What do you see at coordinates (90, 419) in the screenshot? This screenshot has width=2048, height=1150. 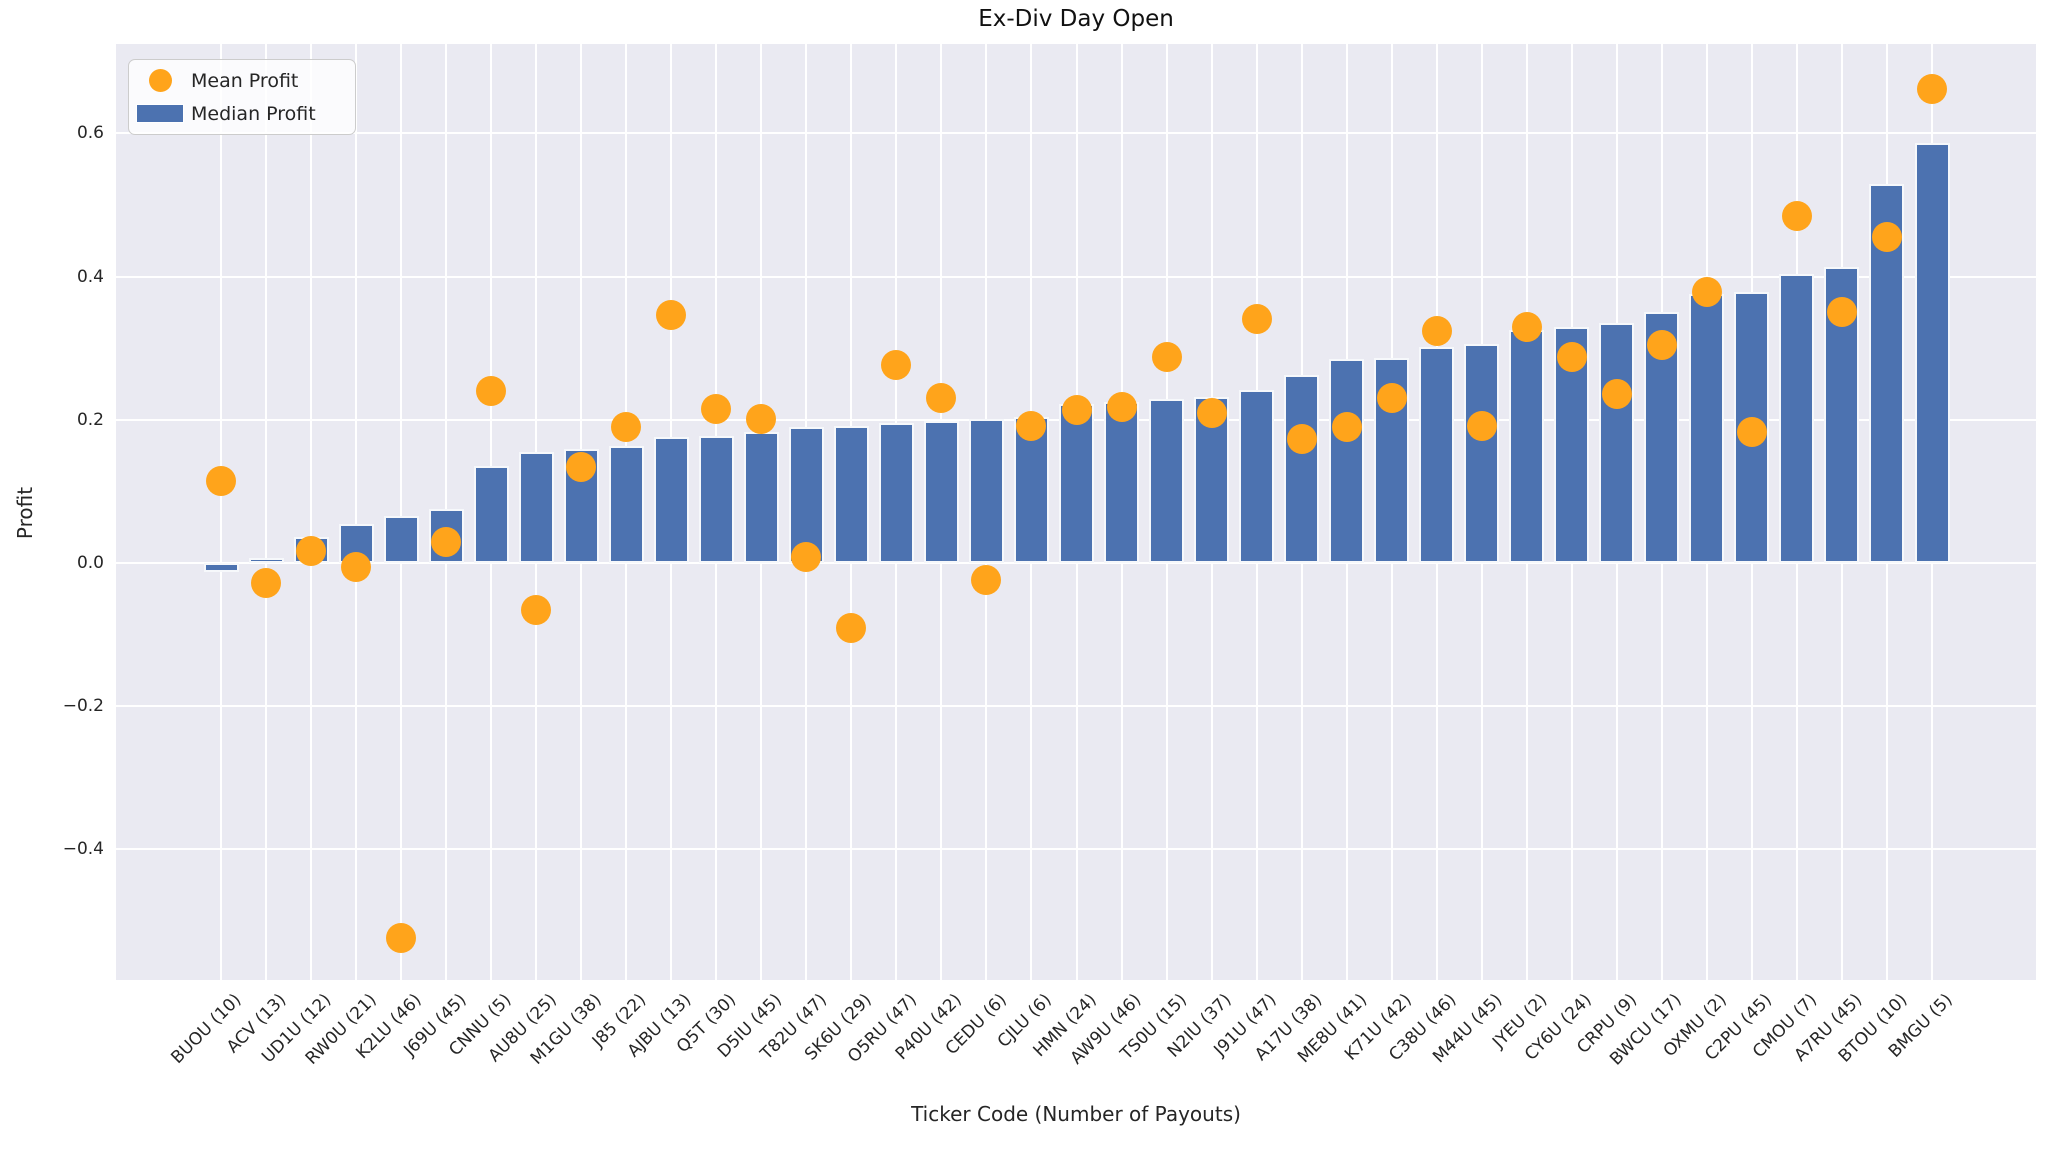 I see `y-tick-label: 0.2` at bounding box center [90, 419].